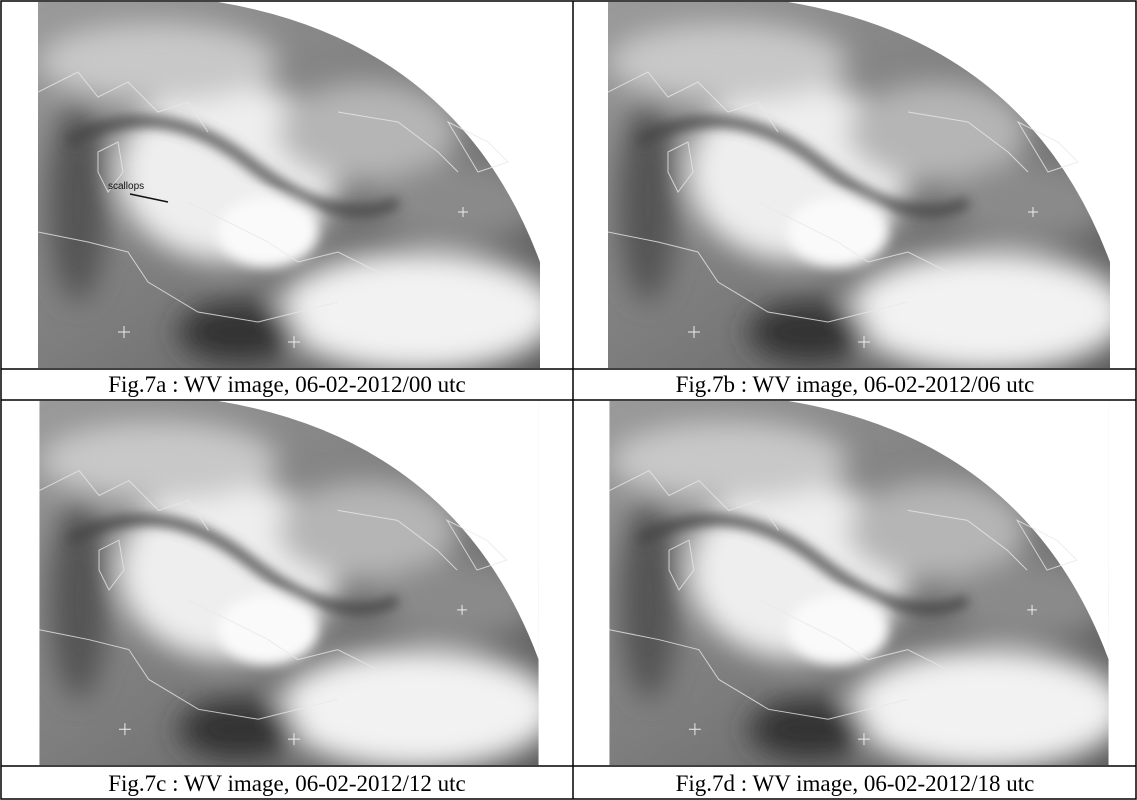 The image size is (1137, 800). I want to click on caption: Fig.7b : WV image, 06-02-2012/06 utc, so click(855, 384).